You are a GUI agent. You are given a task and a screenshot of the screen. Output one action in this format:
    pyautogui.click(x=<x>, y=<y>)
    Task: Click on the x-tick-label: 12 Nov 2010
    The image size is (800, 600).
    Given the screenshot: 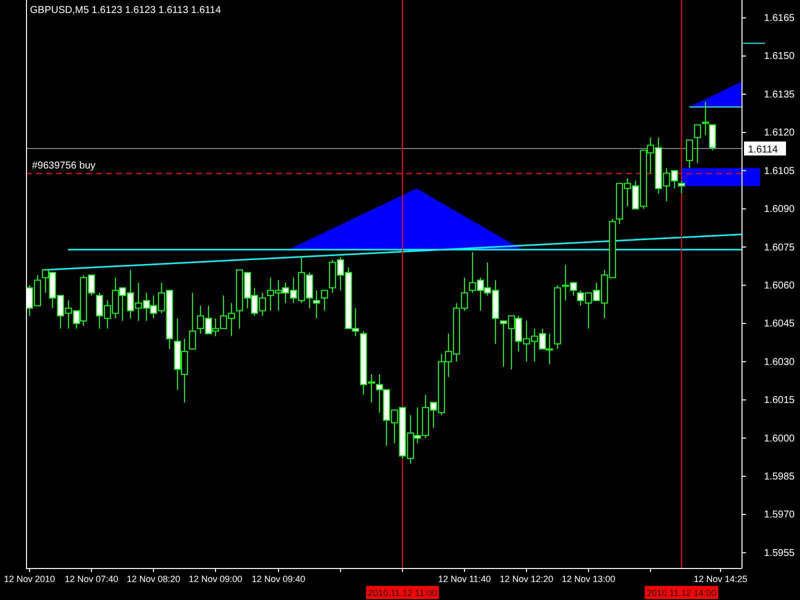 What is the action you would take?
    pyautogui.click(x=30, y=579)
    